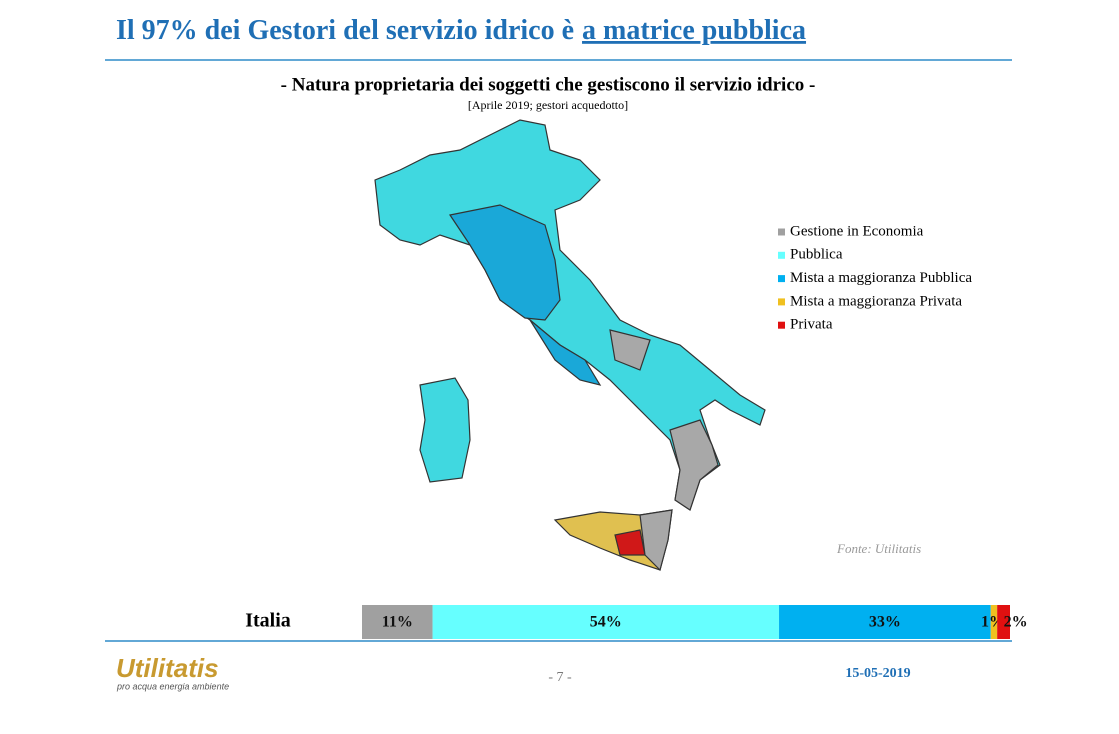  I want to click on page-number: - 7 -, so click(560, 677).